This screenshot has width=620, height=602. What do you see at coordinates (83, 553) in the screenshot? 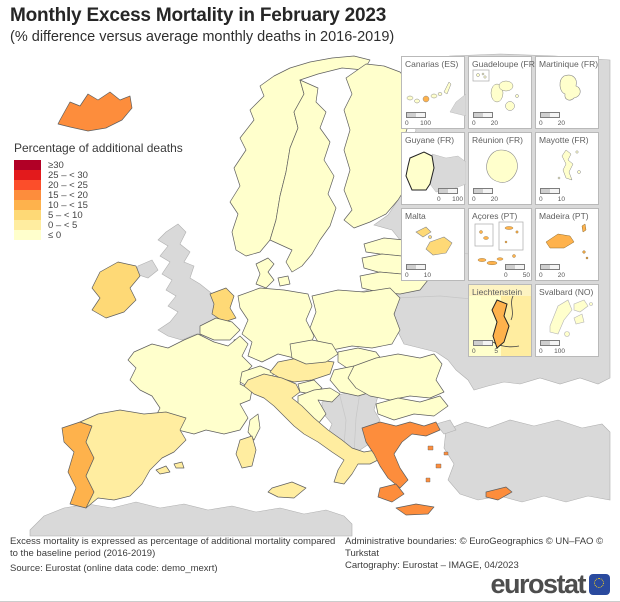
I see `footnote-line: to the baseline period (2016-2019)` at bounding box center [83, 553].